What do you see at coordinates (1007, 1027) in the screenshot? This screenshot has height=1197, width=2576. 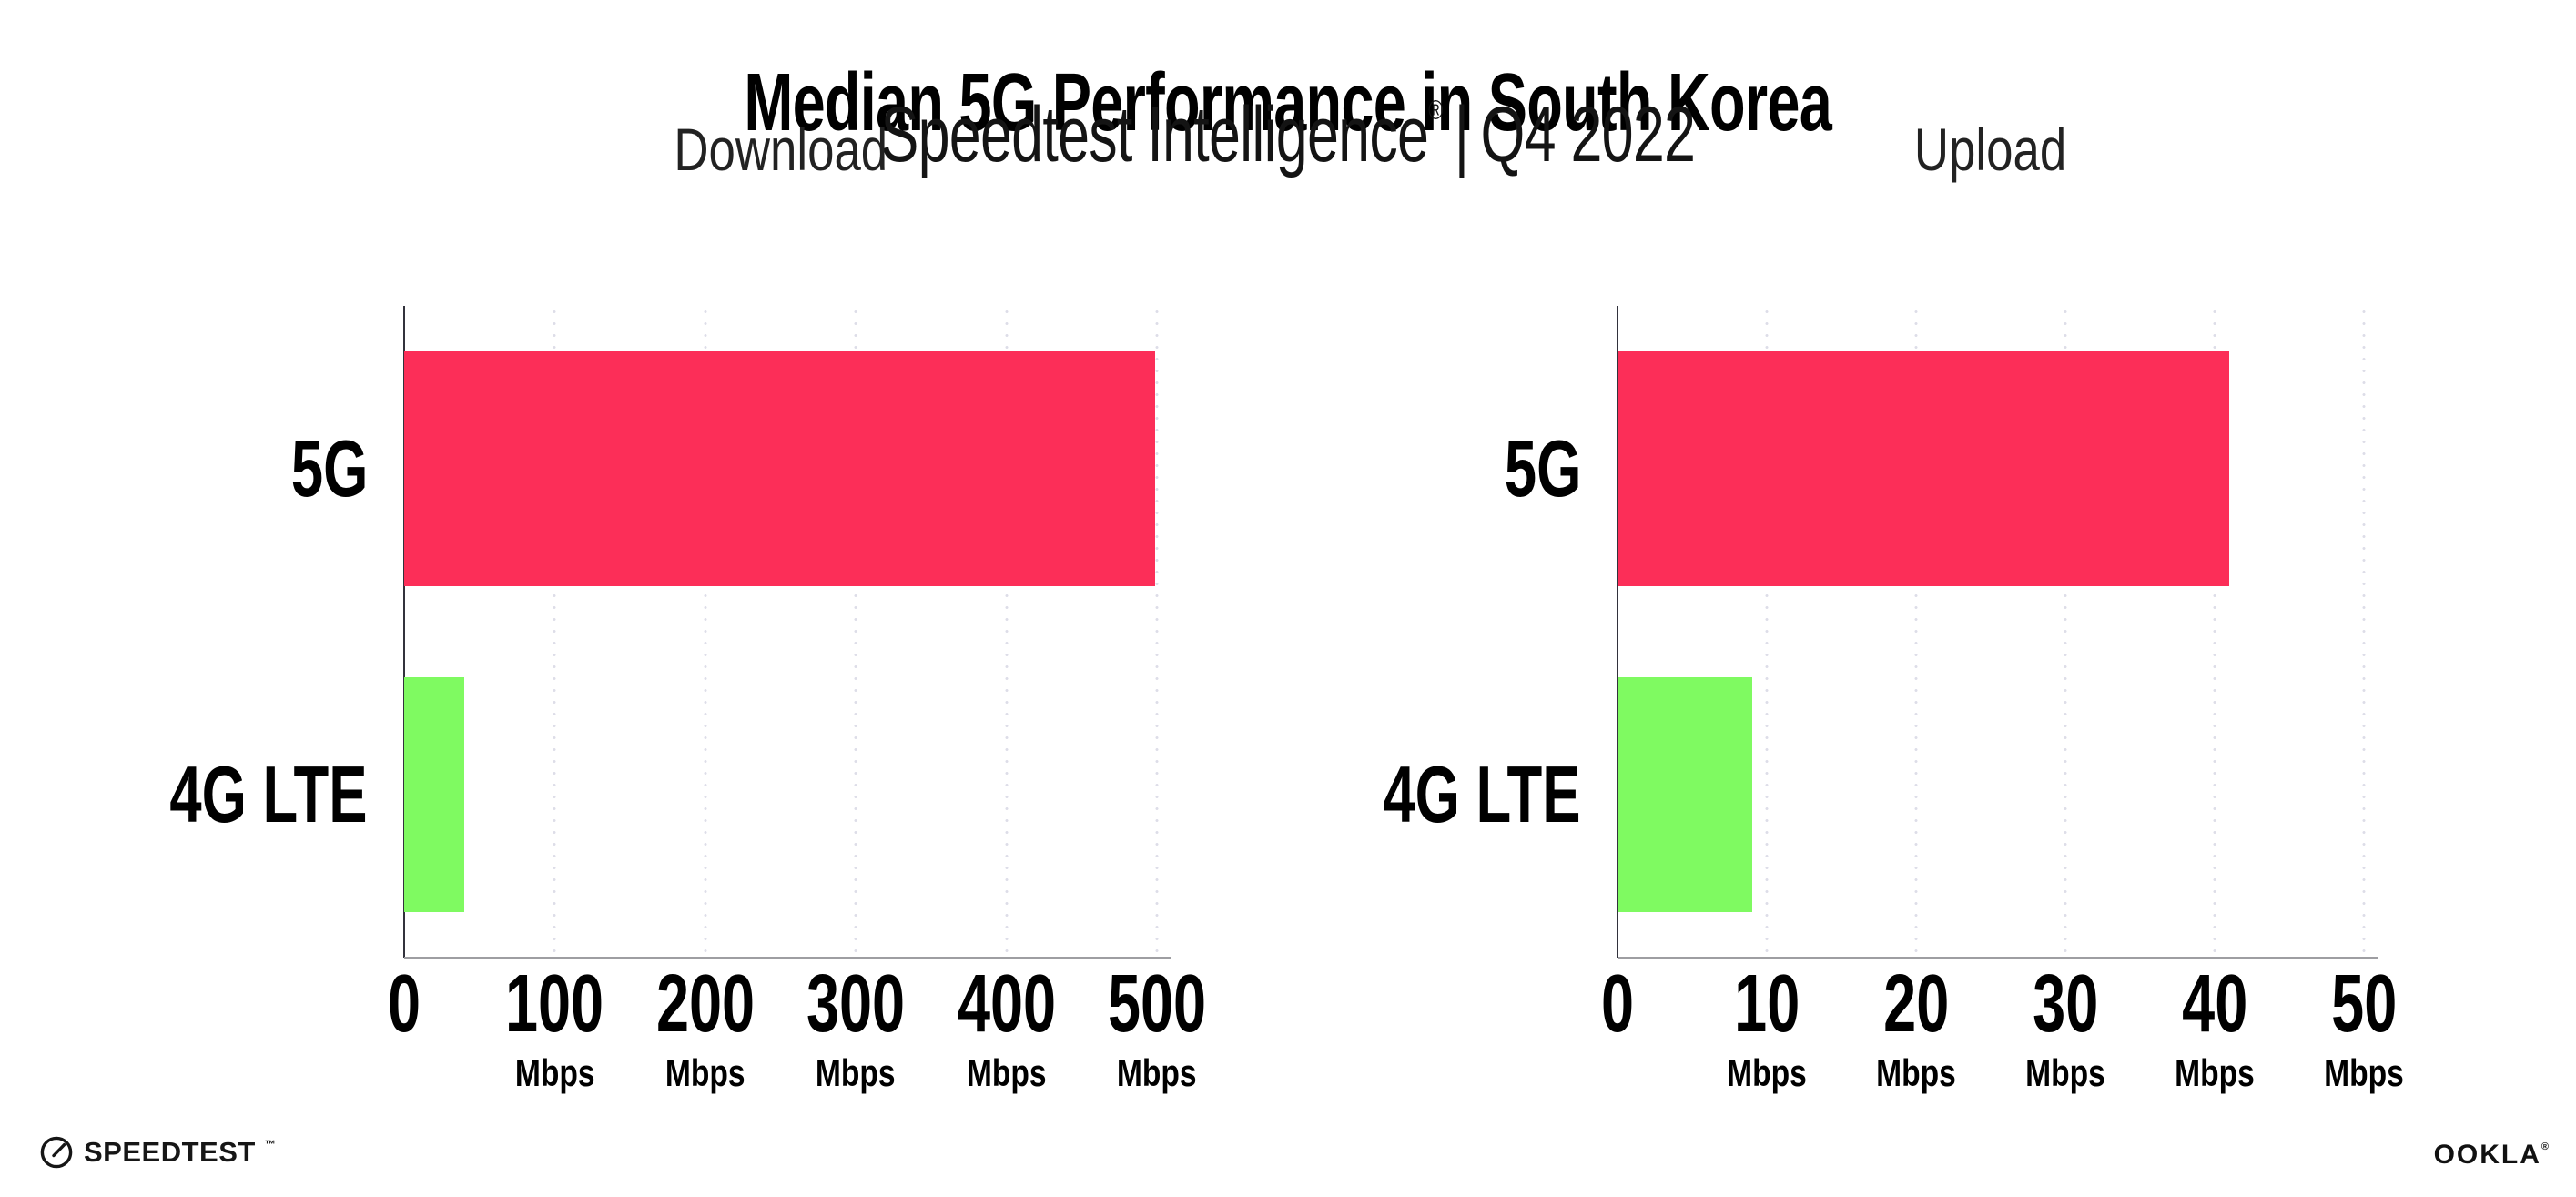 I see `x-tick-400: 400 Mbps` at bounding box center [1007, 1027].